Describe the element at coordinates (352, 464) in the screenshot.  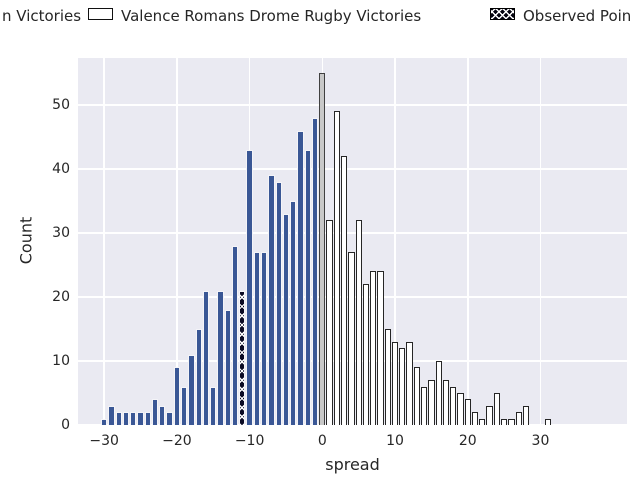
I see `x-axis-label: spread` at that location.